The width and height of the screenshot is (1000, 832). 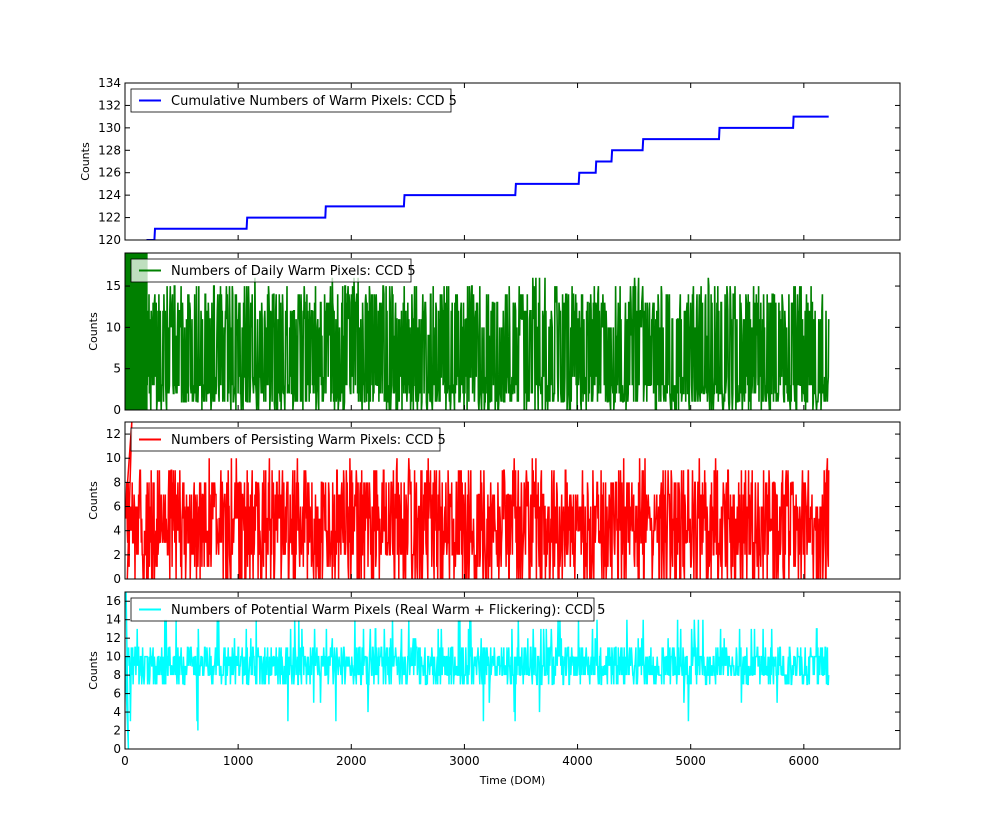 What do you see at coordinates (117, 369) in the screenshot?
I see `y-tick-label: 5` at bounding box center [117, 369].